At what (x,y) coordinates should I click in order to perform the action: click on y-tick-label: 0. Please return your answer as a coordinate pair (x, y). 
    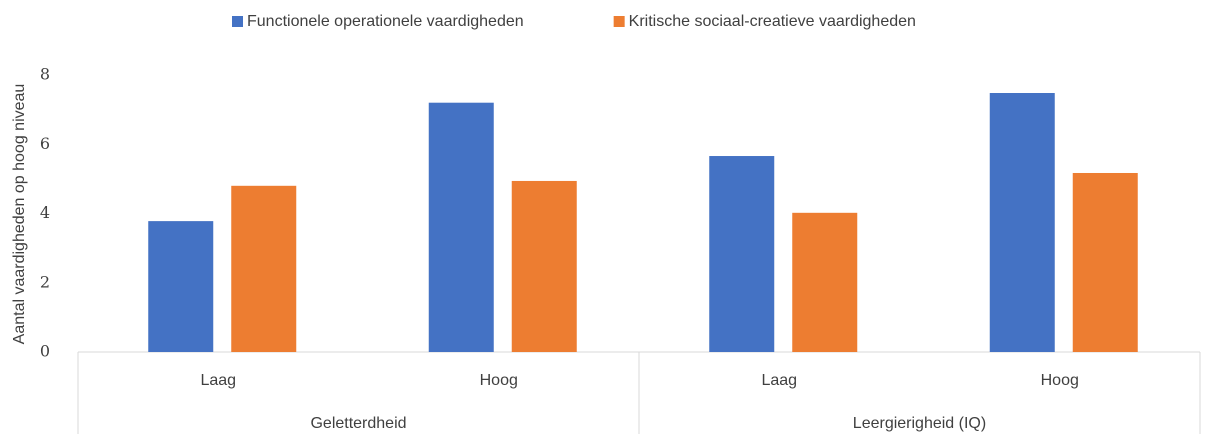
    Looking at the image, I should click on (45, 351).